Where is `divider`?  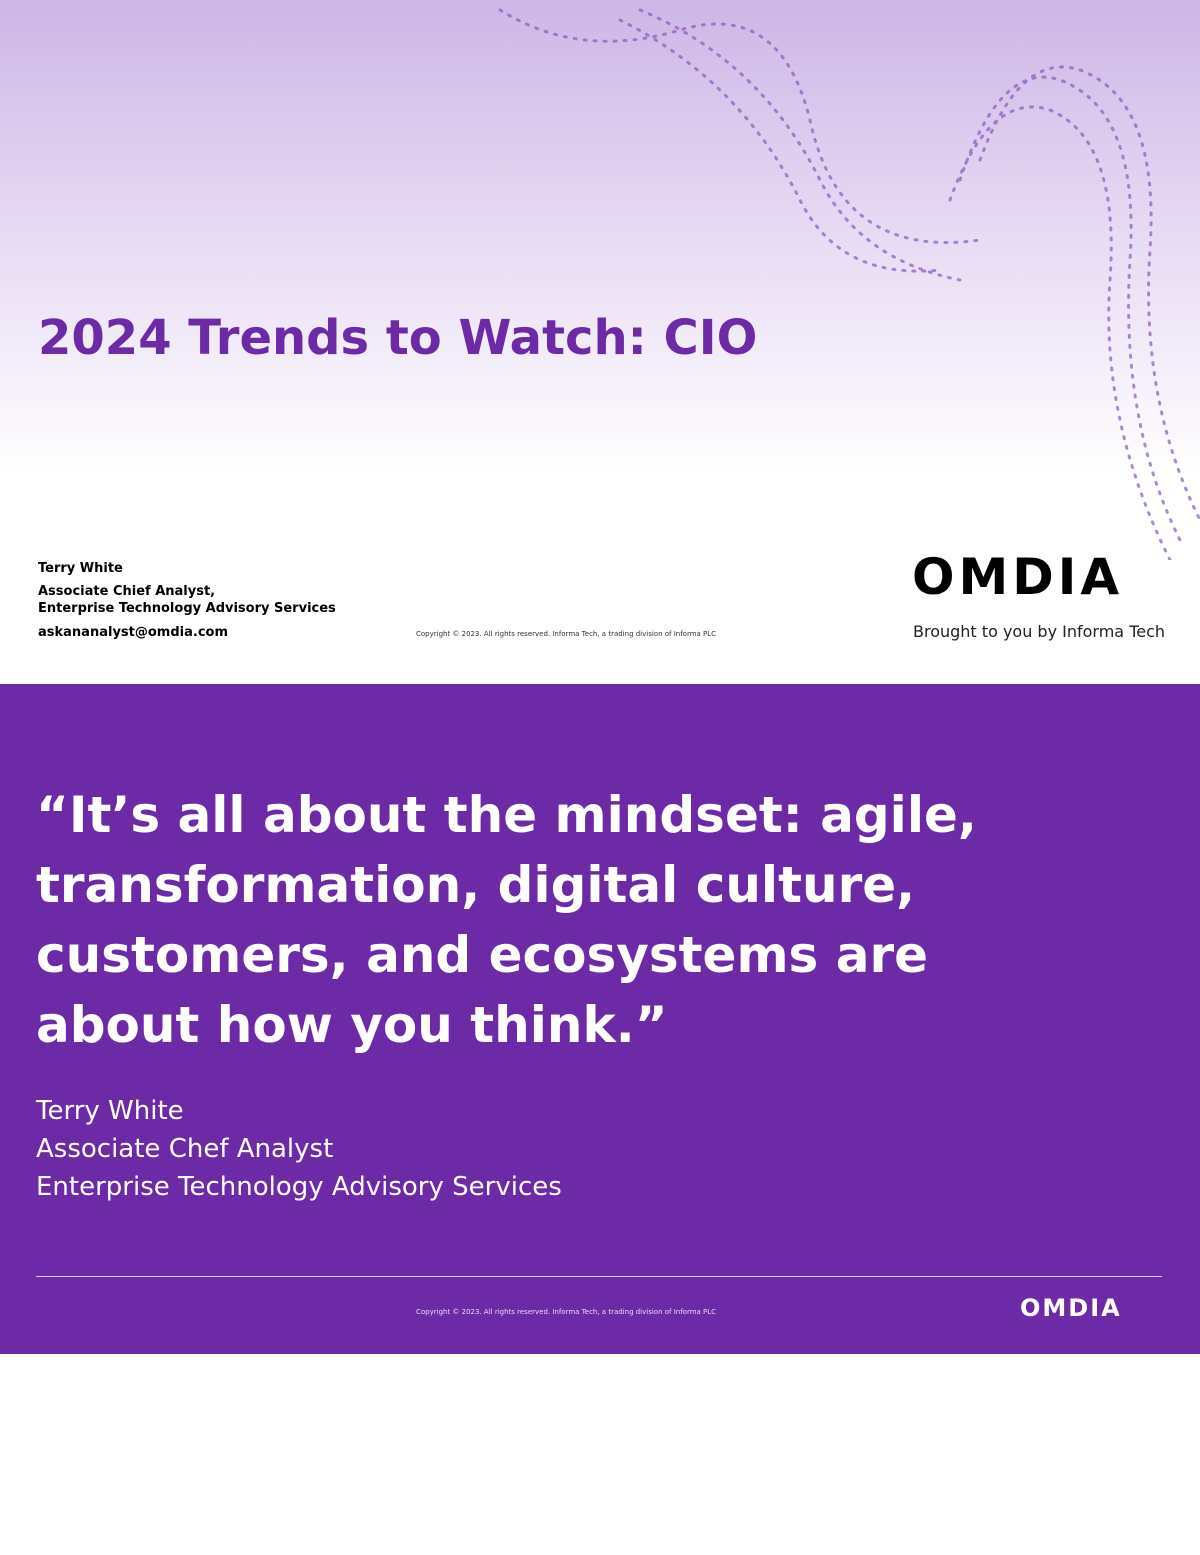 divider is located at coordinates (599, 1276).